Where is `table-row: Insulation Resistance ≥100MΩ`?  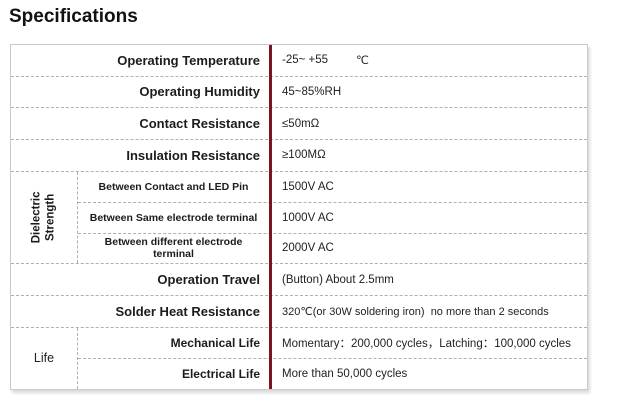
table-row: Insulation Resistance ≥100MΩ is located at coordinates (299, 156).